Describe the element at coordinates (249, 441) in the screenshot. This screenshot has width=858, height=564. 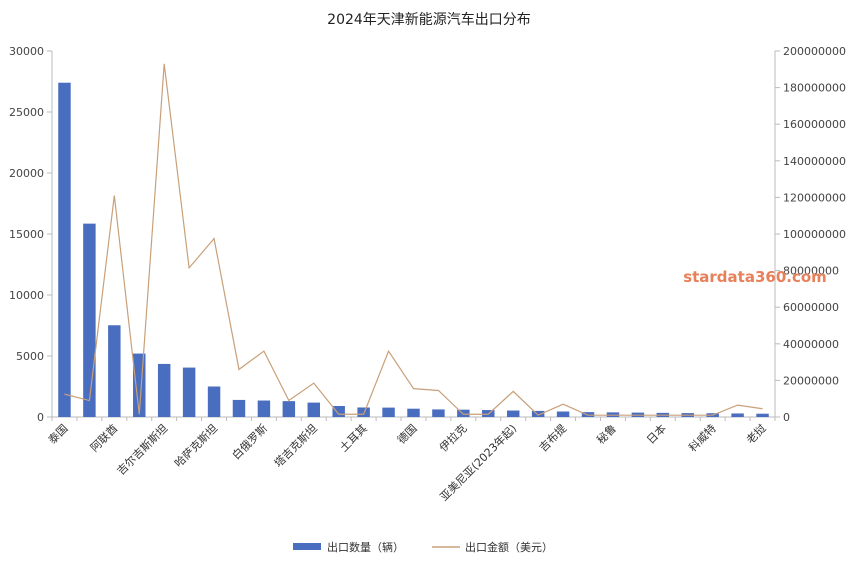
I see `category-label: 白俄罗斯` at that location.